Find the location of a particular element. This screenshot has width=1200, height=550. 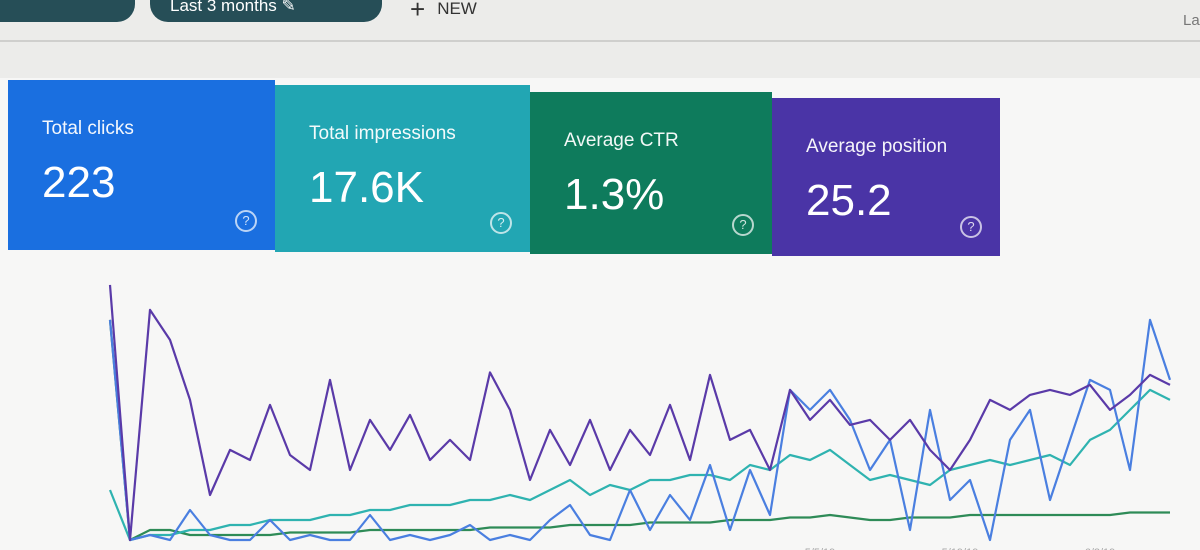

card-average-position: Average position 25.2 ? is located at coordinates (886, 177).